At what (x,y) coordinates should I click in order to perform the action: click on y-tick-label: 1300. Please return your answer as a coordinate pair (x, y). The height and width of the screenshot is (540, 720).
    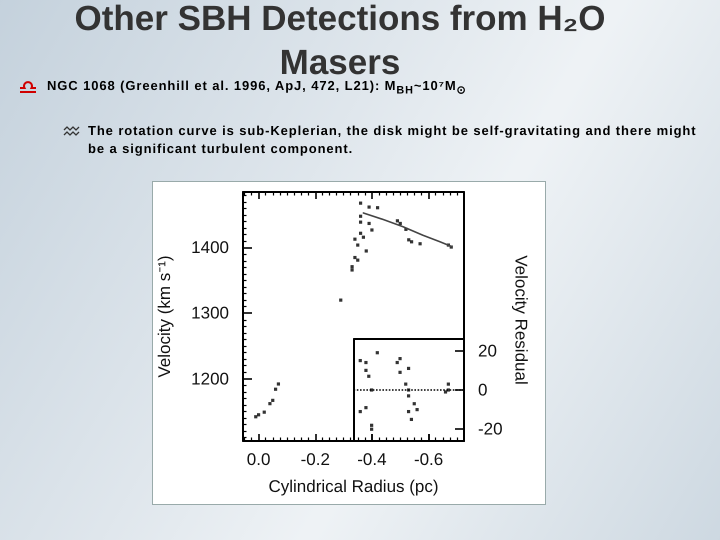
    Looking at the image, I should click on (210, 313).